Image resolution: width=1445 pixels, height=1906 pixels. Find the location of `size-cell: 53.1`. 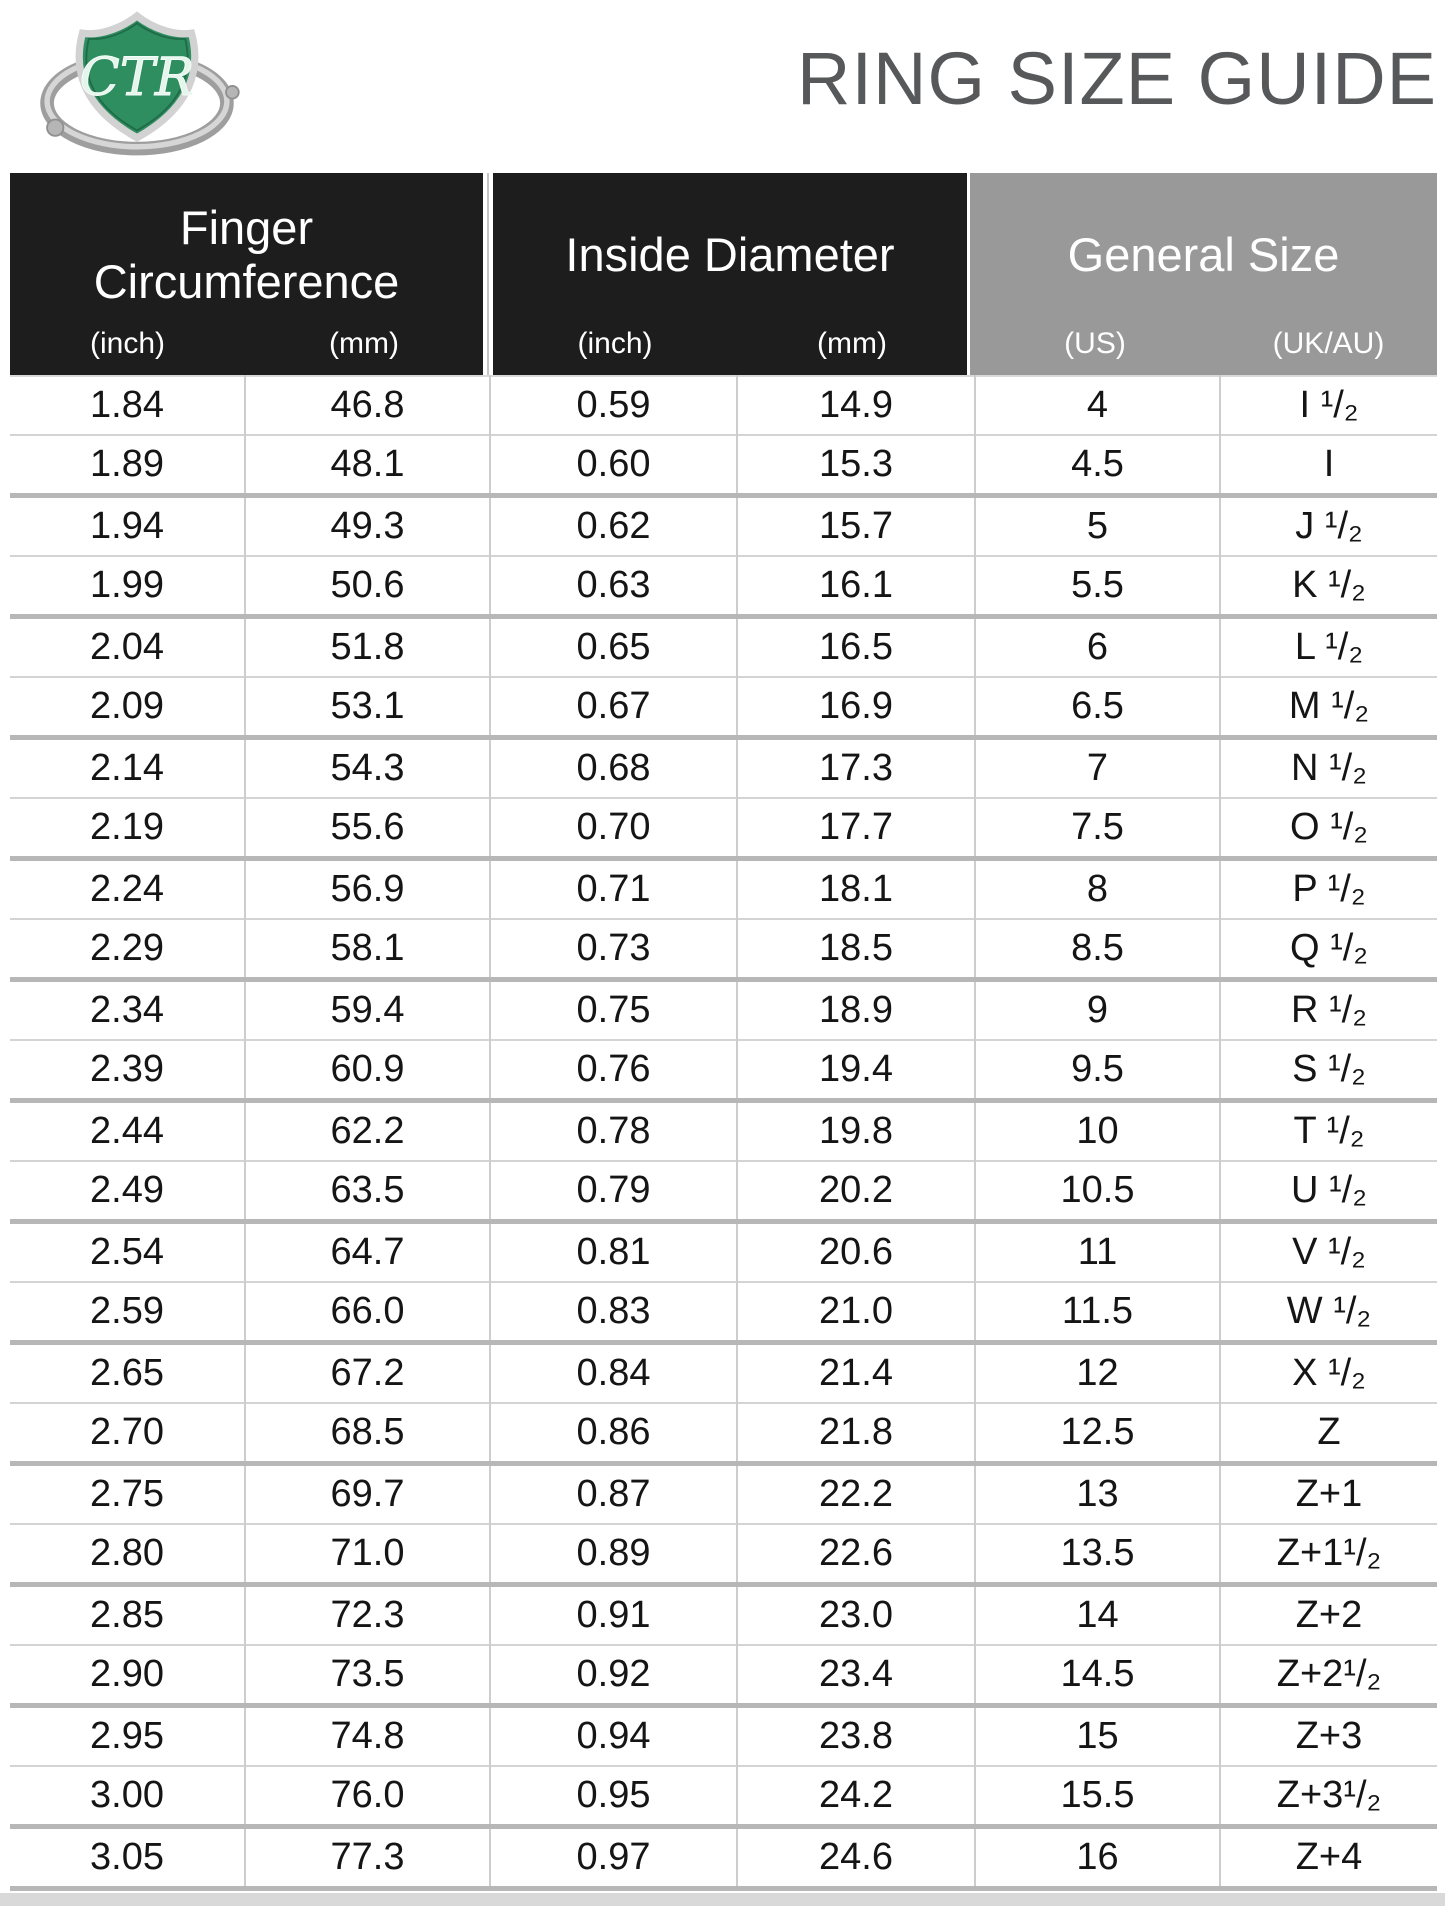

size-cell: 53.1 is located at coordinates (367, 707).